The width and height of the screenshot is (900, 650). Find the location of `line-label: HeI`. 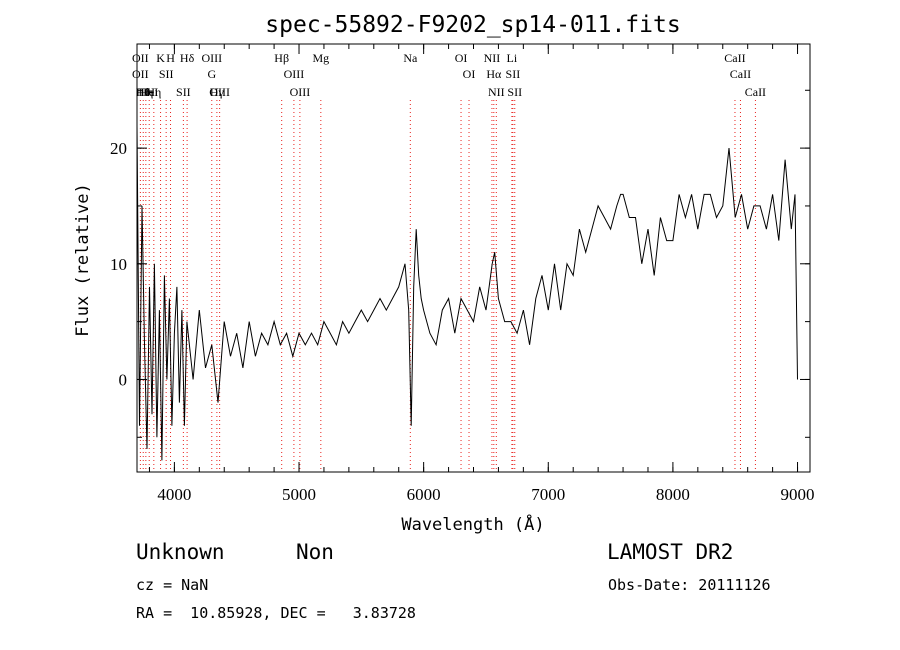

line-label: HeI is located at coordinates (149, 92).